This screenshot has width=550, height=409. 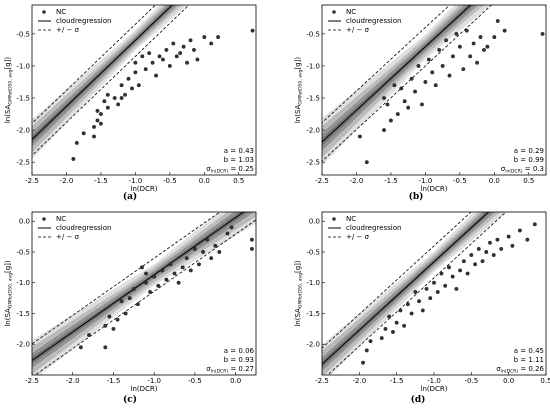 What do you see at coordinates (9, 90) in the screenshot?
I see `y-axis-label: ln(SAGMRotD50, avg[g])` at bounding box center [9, 90].